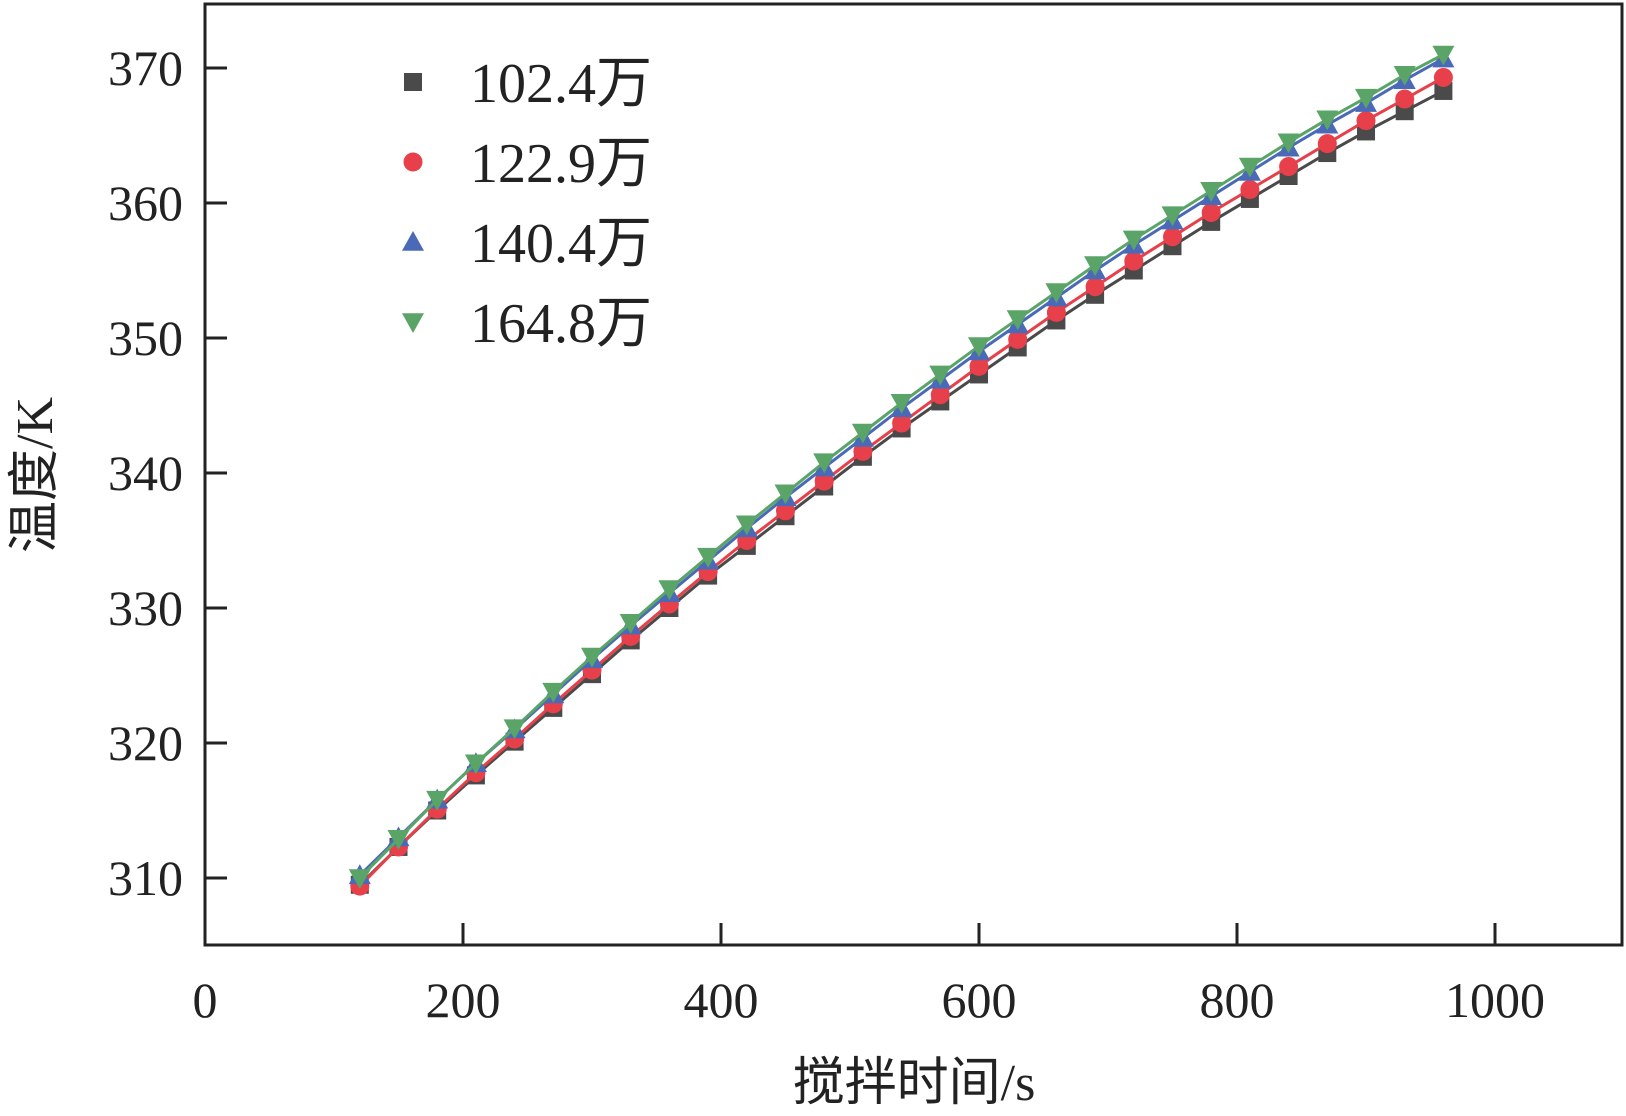 The width and height of the screenshot is (1626, 1116). Describe the element at coordinates (145, 203) in the screenshot. I see `y-tick-label: 360` at that location.